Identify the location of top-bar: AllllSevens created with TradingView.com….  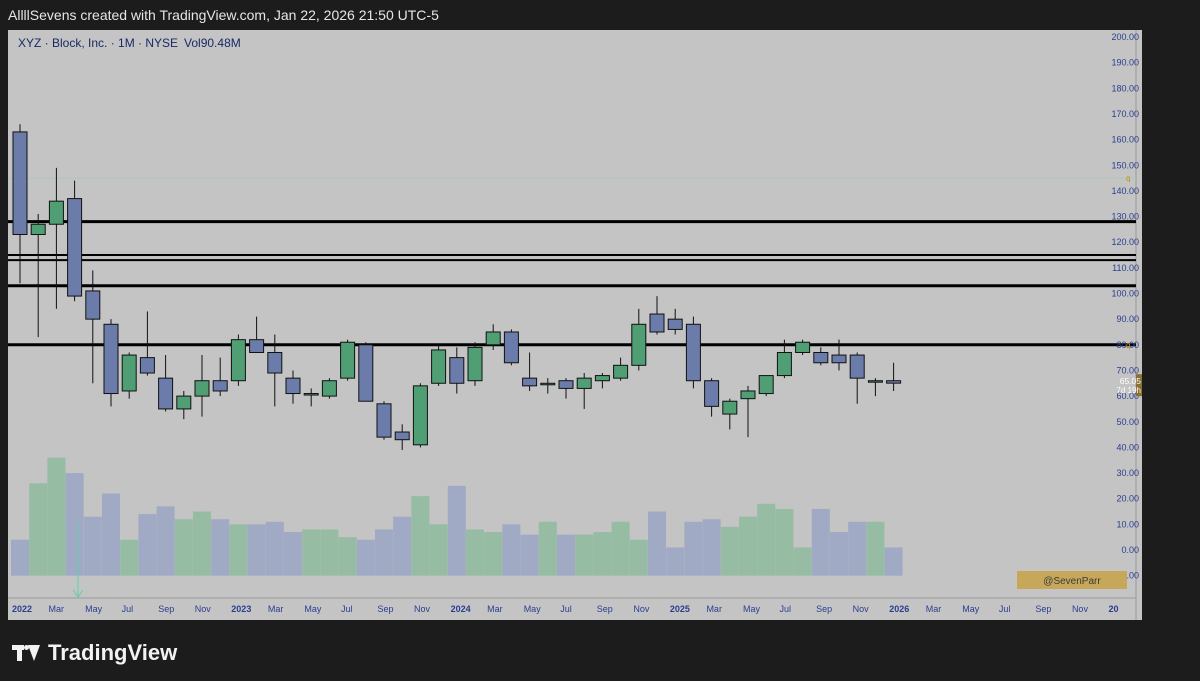
(600, 15).